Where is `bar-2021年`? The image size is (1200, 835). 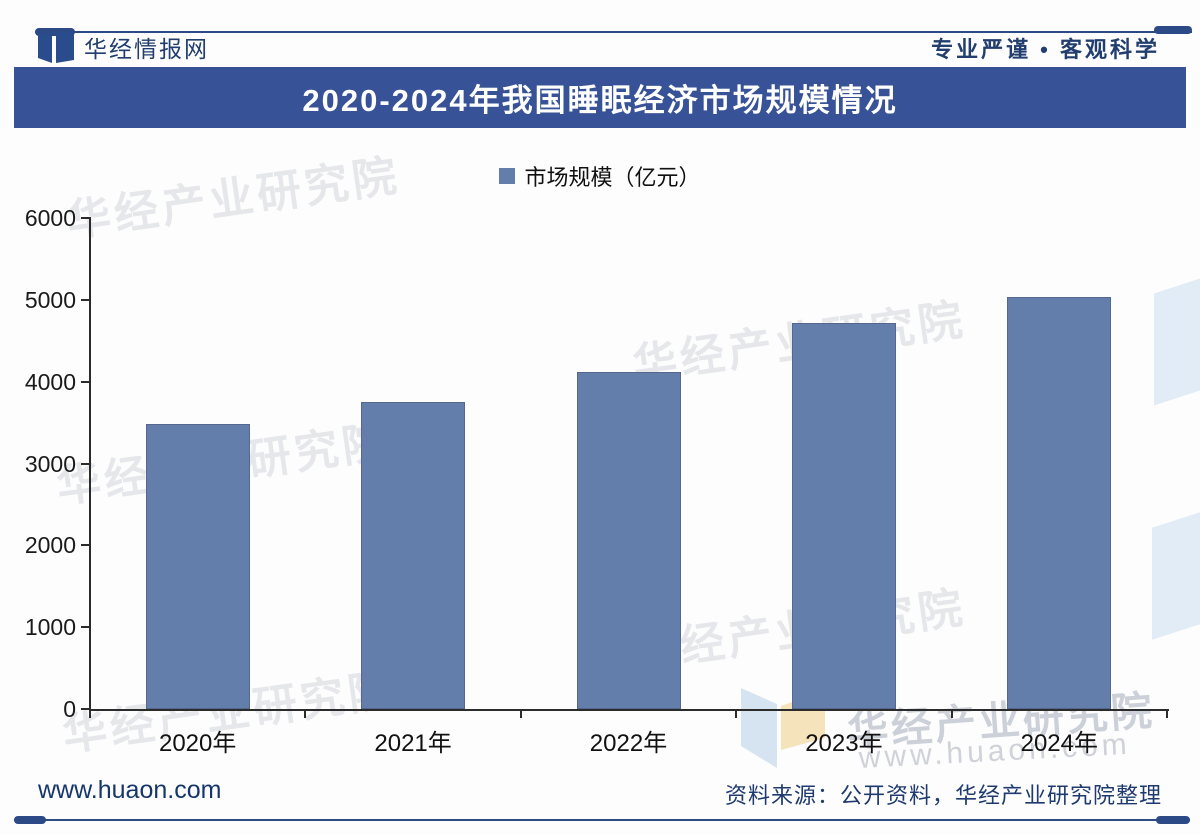 bar-2021年 is located at coordinates (413, 555).